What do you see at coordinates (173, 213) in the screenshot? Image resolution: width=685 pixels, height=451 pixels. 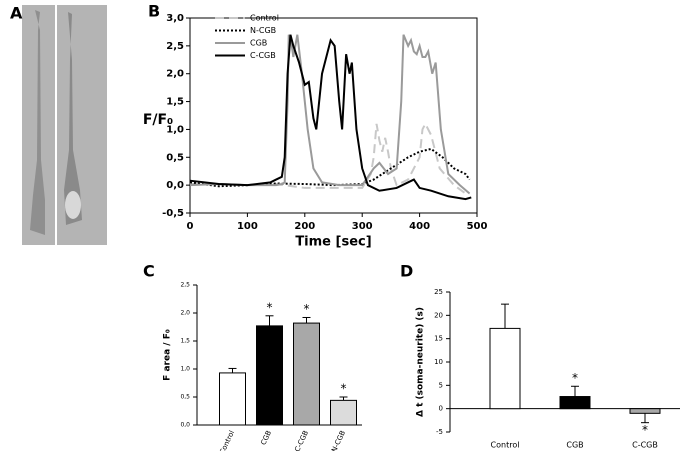 I see `y-tick-label: -0,5` at bounding box center [173, 213].